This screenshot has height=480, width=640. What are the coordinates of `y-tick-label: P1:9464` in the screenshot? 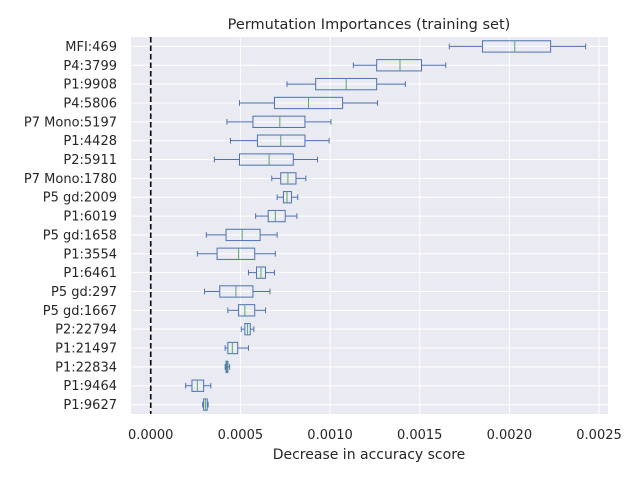 It's located at (90, 386).